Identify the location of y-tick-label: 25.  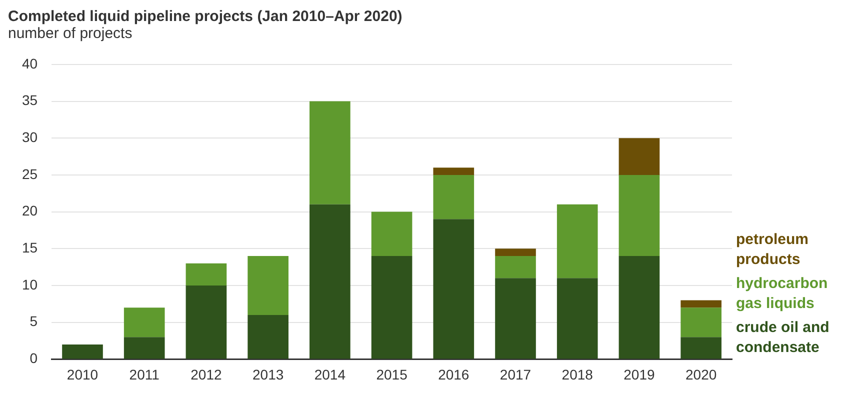
(30, 174).